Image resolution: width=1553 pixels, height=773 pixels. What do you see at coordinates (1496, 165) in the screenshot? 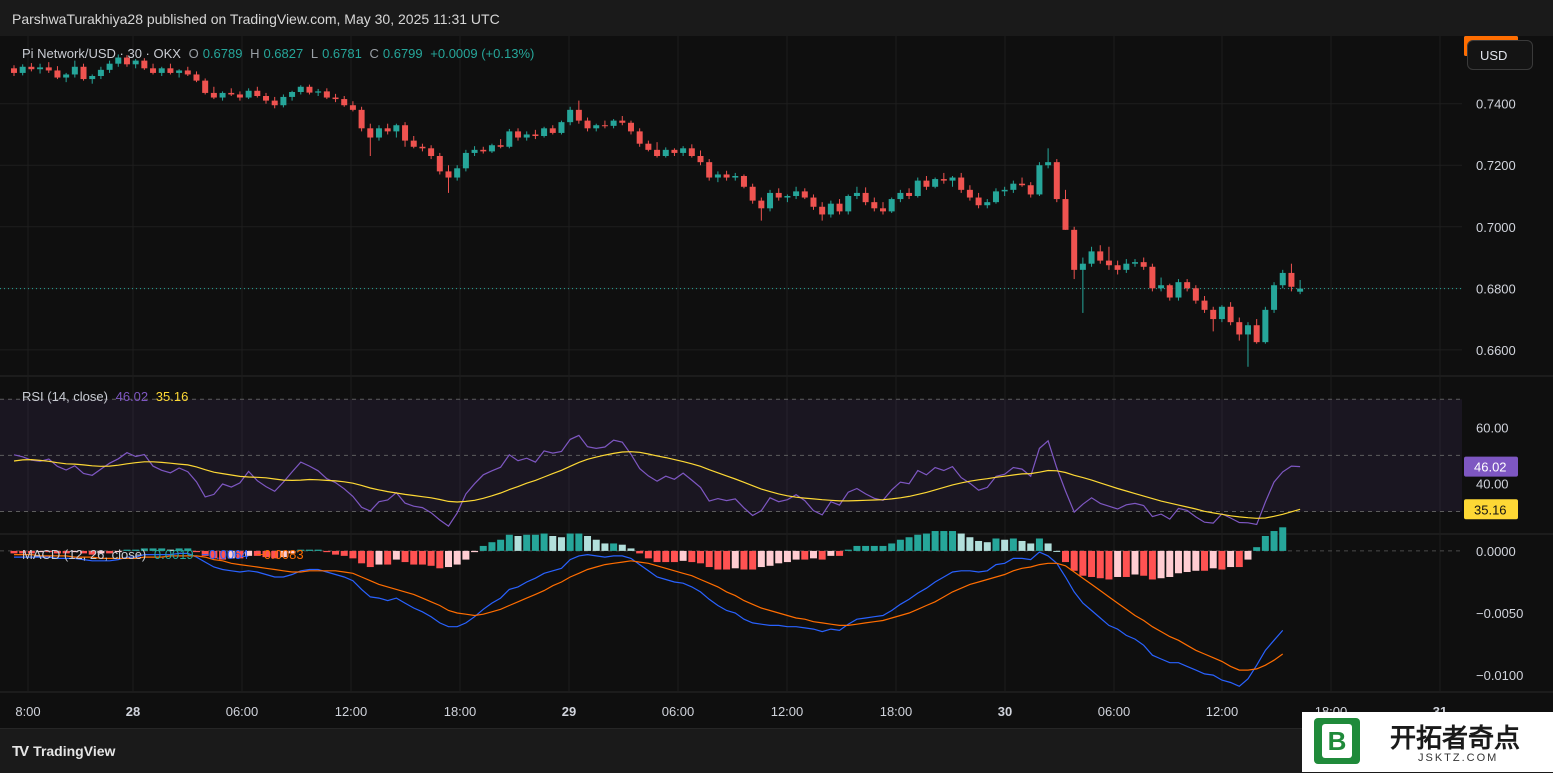
I see `price-tick-label: 0.7200` at bounding box center [1496, 165].